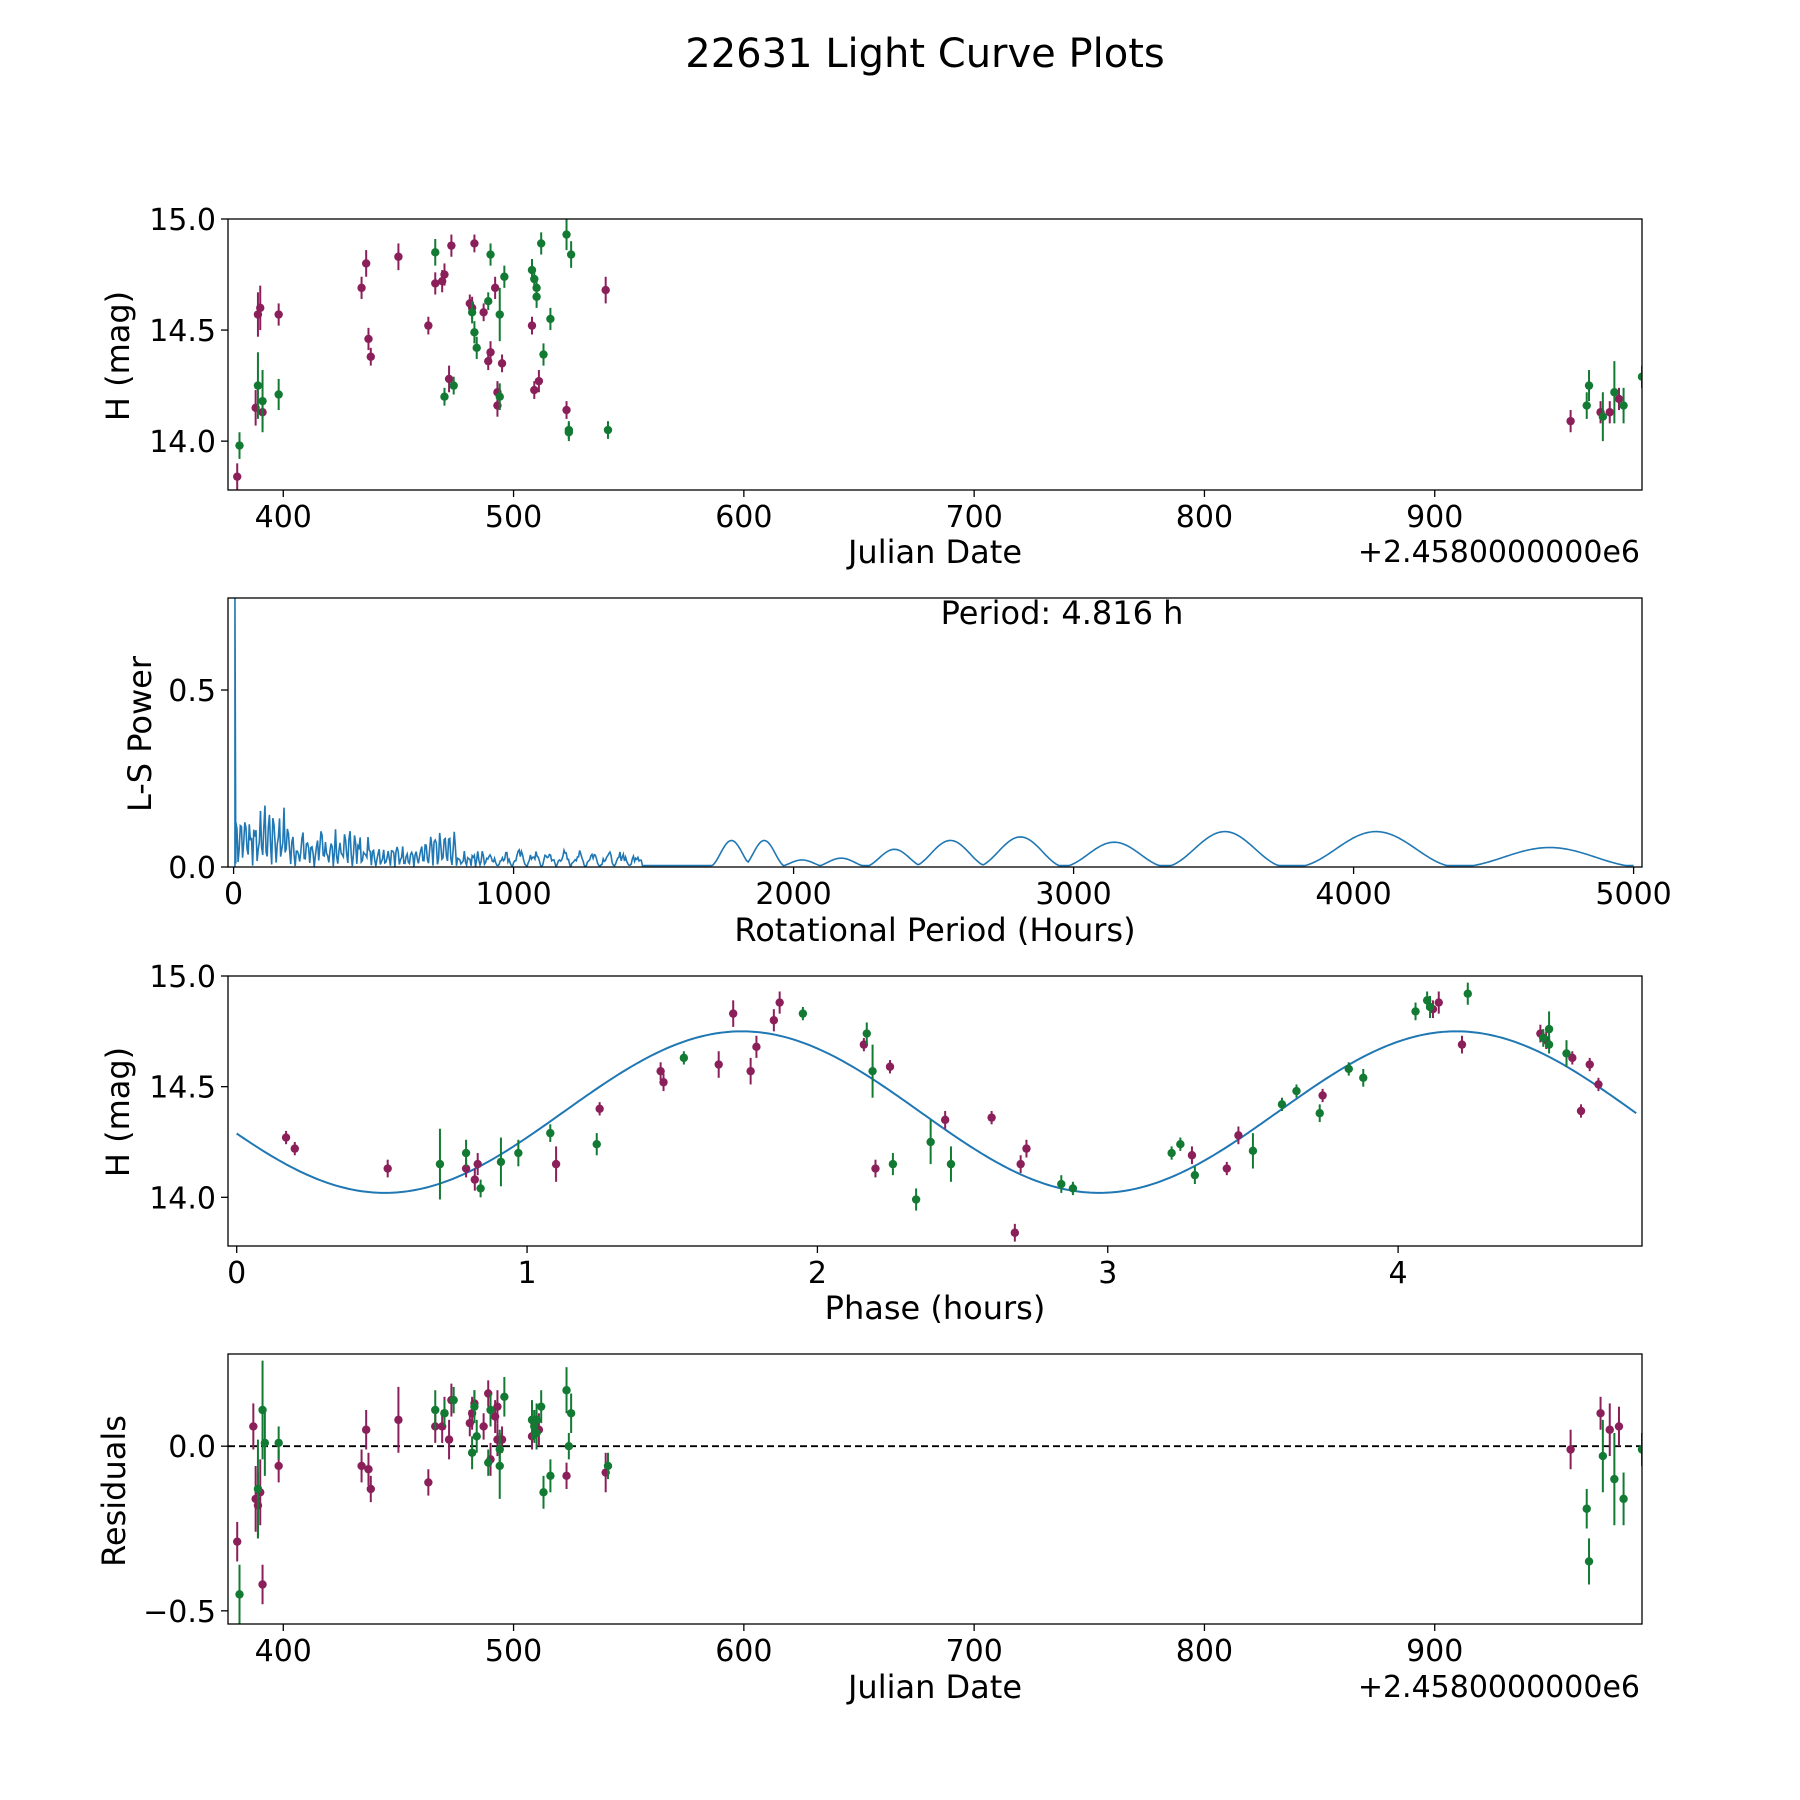  Describe the element at coordinates (192, 1447) in the screenshot. I see `residuals-y-tick-label: 0.0` at that location.